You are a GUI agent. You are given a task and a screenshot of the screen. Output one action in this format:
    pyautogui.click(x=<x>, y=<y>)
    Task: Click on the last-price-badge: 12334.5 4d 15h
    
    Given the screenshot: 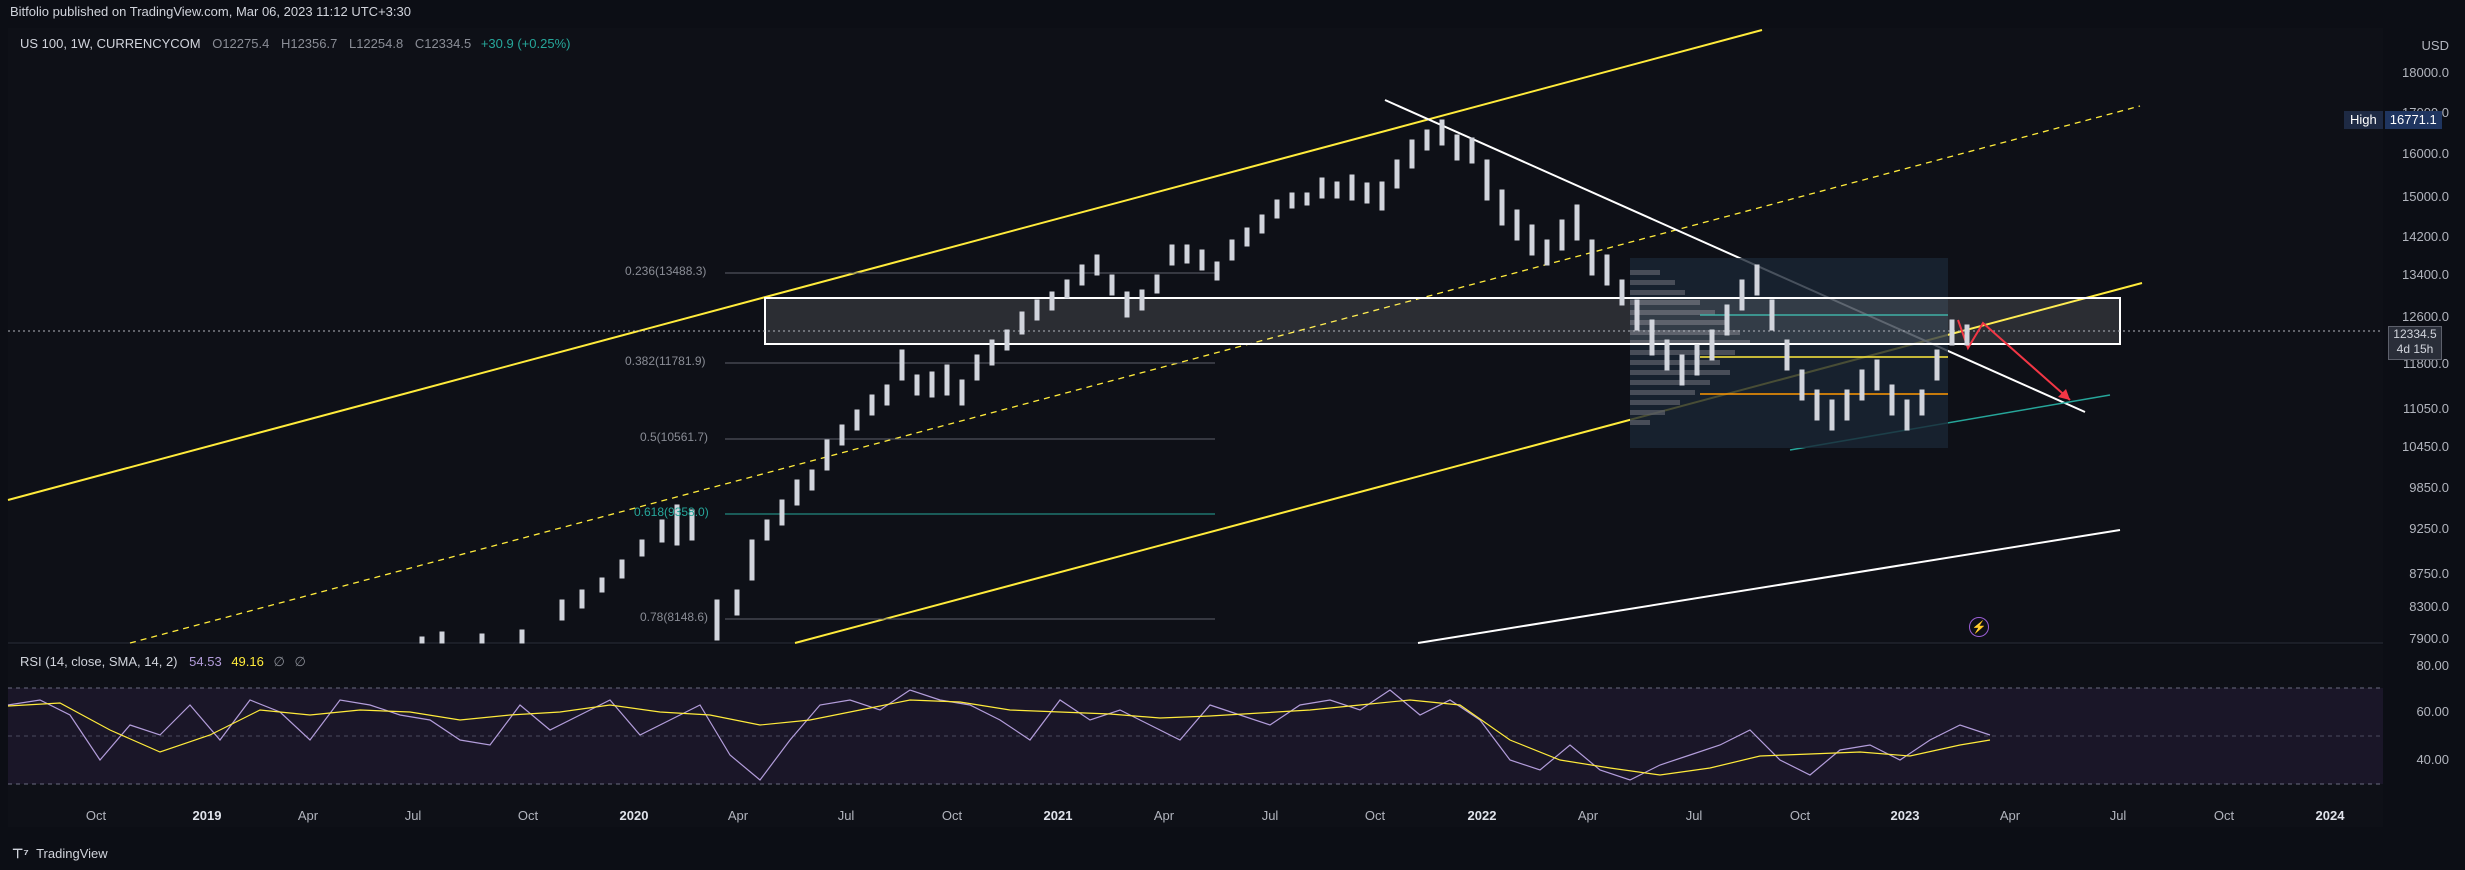 What is the action you would take?
    pyautogui.click(x=2415, y=343)
    